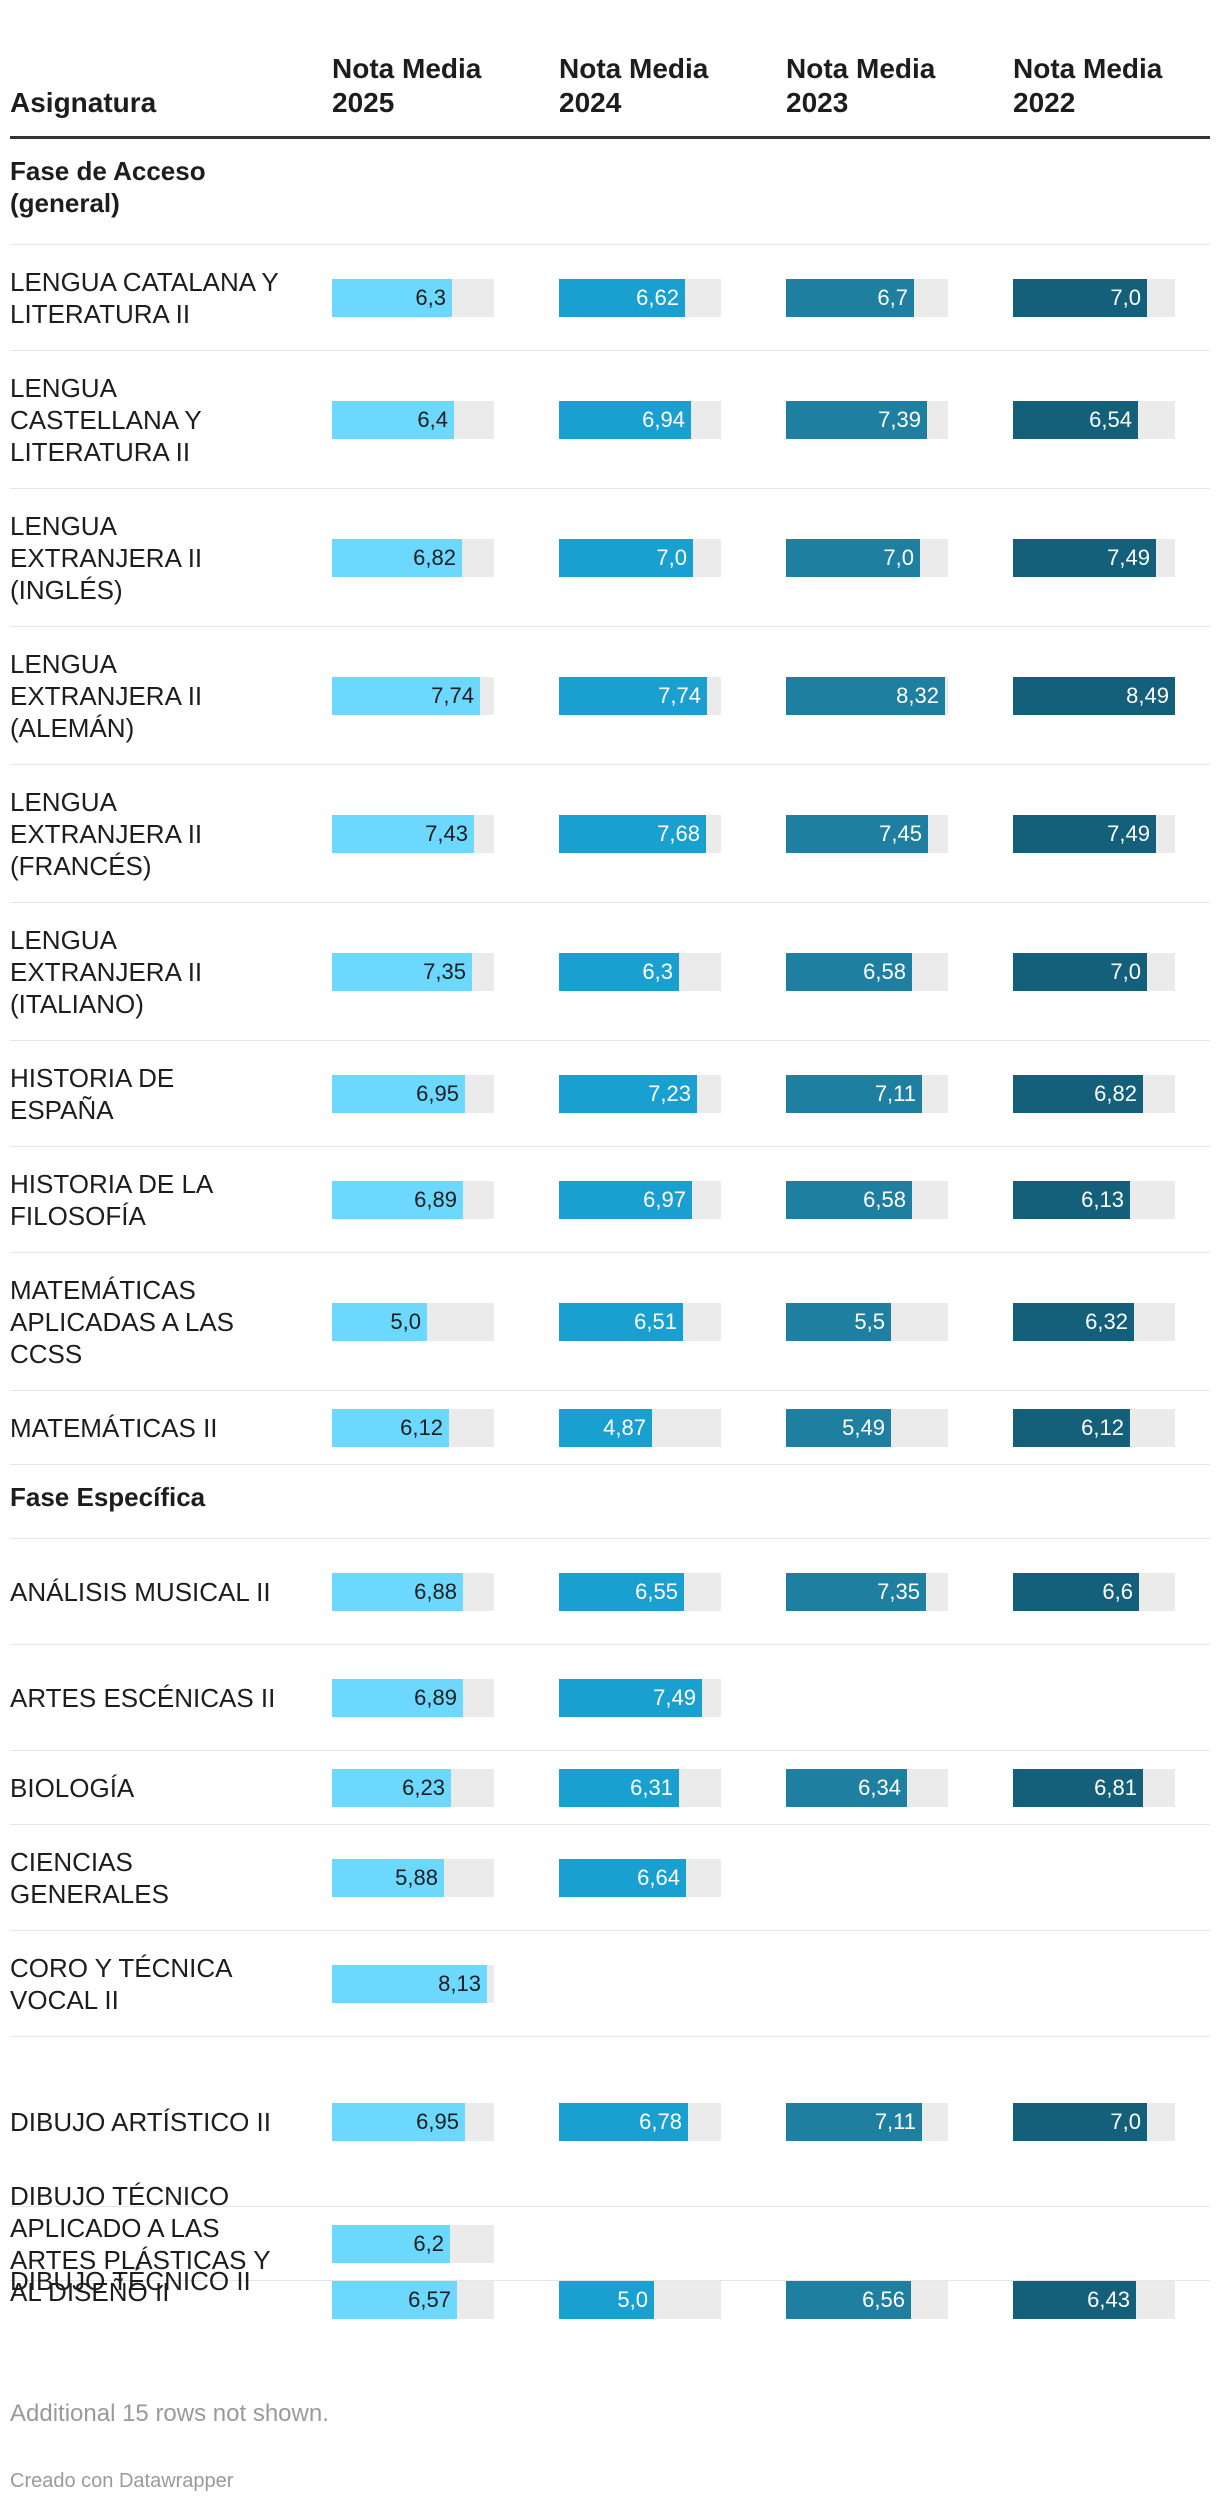 This screenshot has height=2510, width=1220. What do you see at coordinates (122, 2481) in the screenshot?
I see `datawrapper-credit: Creado con Datawrapper` at bounding box center [122, 2481].